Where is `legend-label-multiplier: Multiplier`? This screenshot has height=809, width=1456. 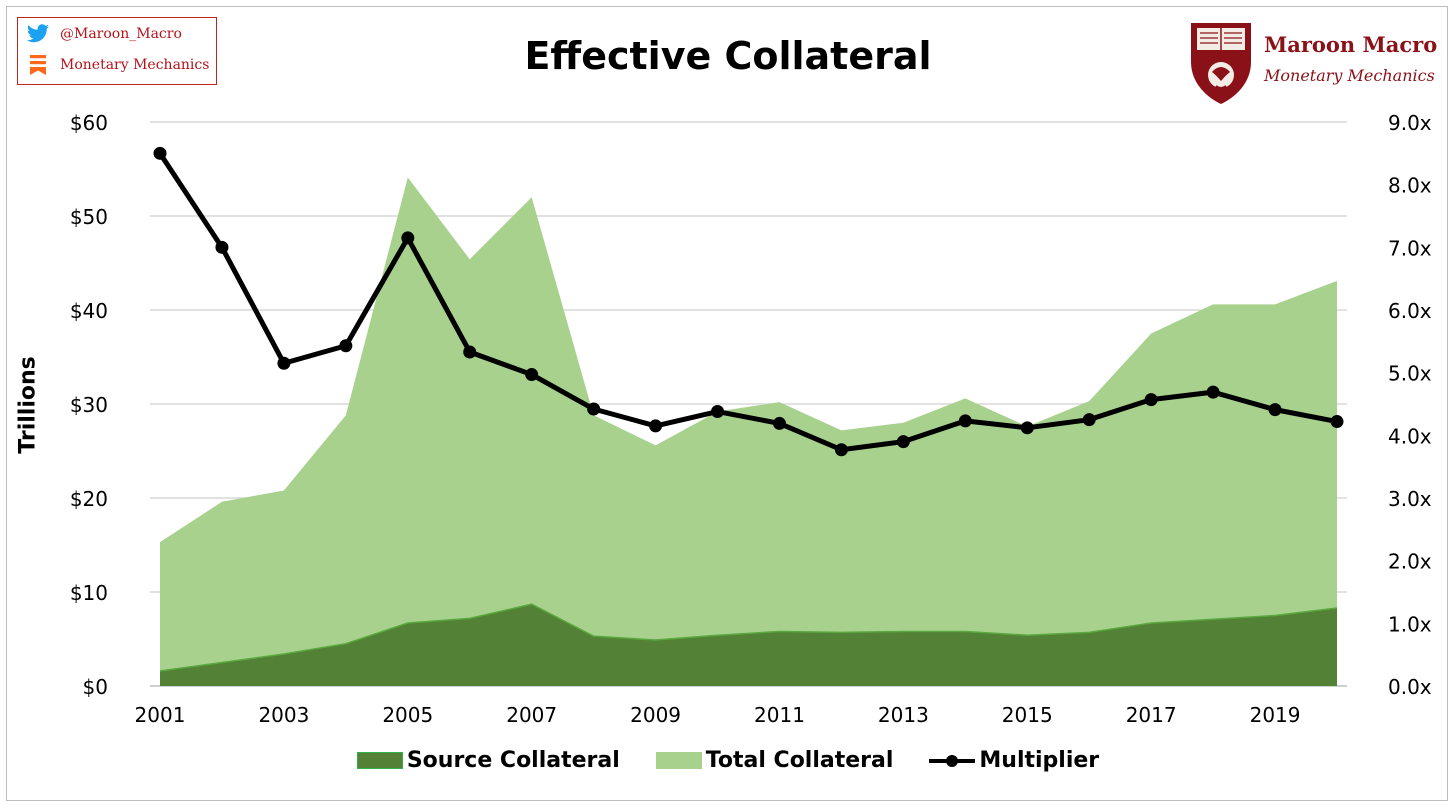
legend-label-multiplier: Multiplier is located at coordinates (1039, 760).